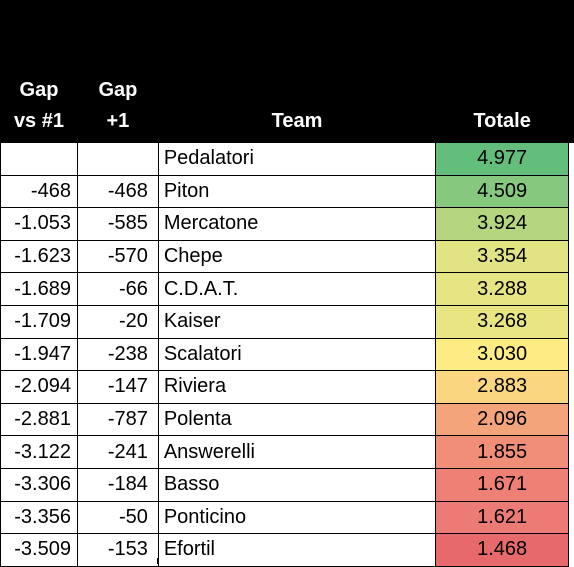 The width and height of the screenshot is (574, 567). What do you see at coordinates (502, 321) in the screenshot?
I see `cell-total: 3.268` at bounding box center [502, 321].